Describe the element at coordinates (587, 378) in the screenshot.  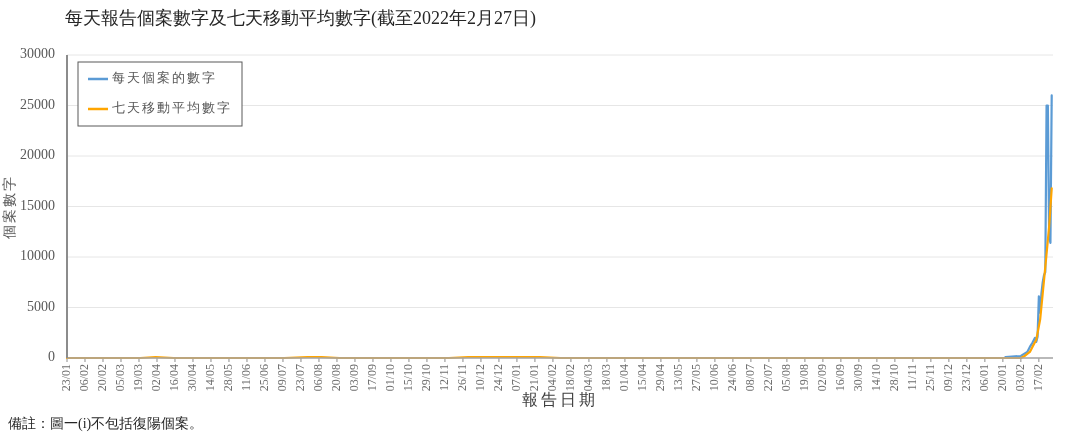
I see `x-tick-label: 04/03` at that location.